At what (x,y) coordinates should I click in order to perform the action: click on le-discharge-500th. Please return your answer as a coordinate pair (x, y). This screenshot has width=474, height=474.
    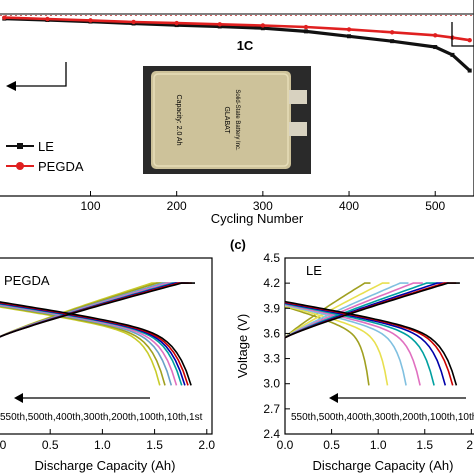
    Looking at the image, I should click on (336, 345).